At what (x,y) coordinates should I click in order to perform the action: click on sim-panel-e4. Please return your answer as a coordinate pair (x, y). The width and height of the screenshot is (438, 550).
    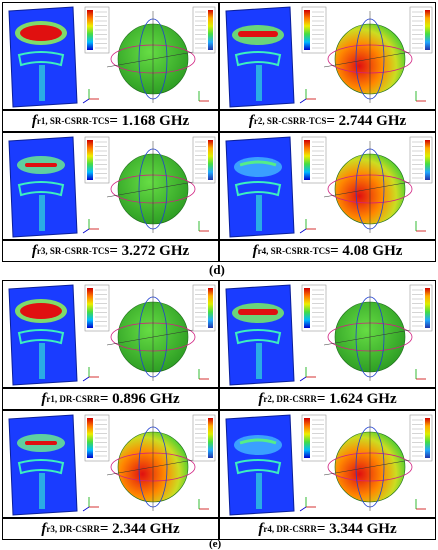
    Looking at the image, I should click on (327, 464).